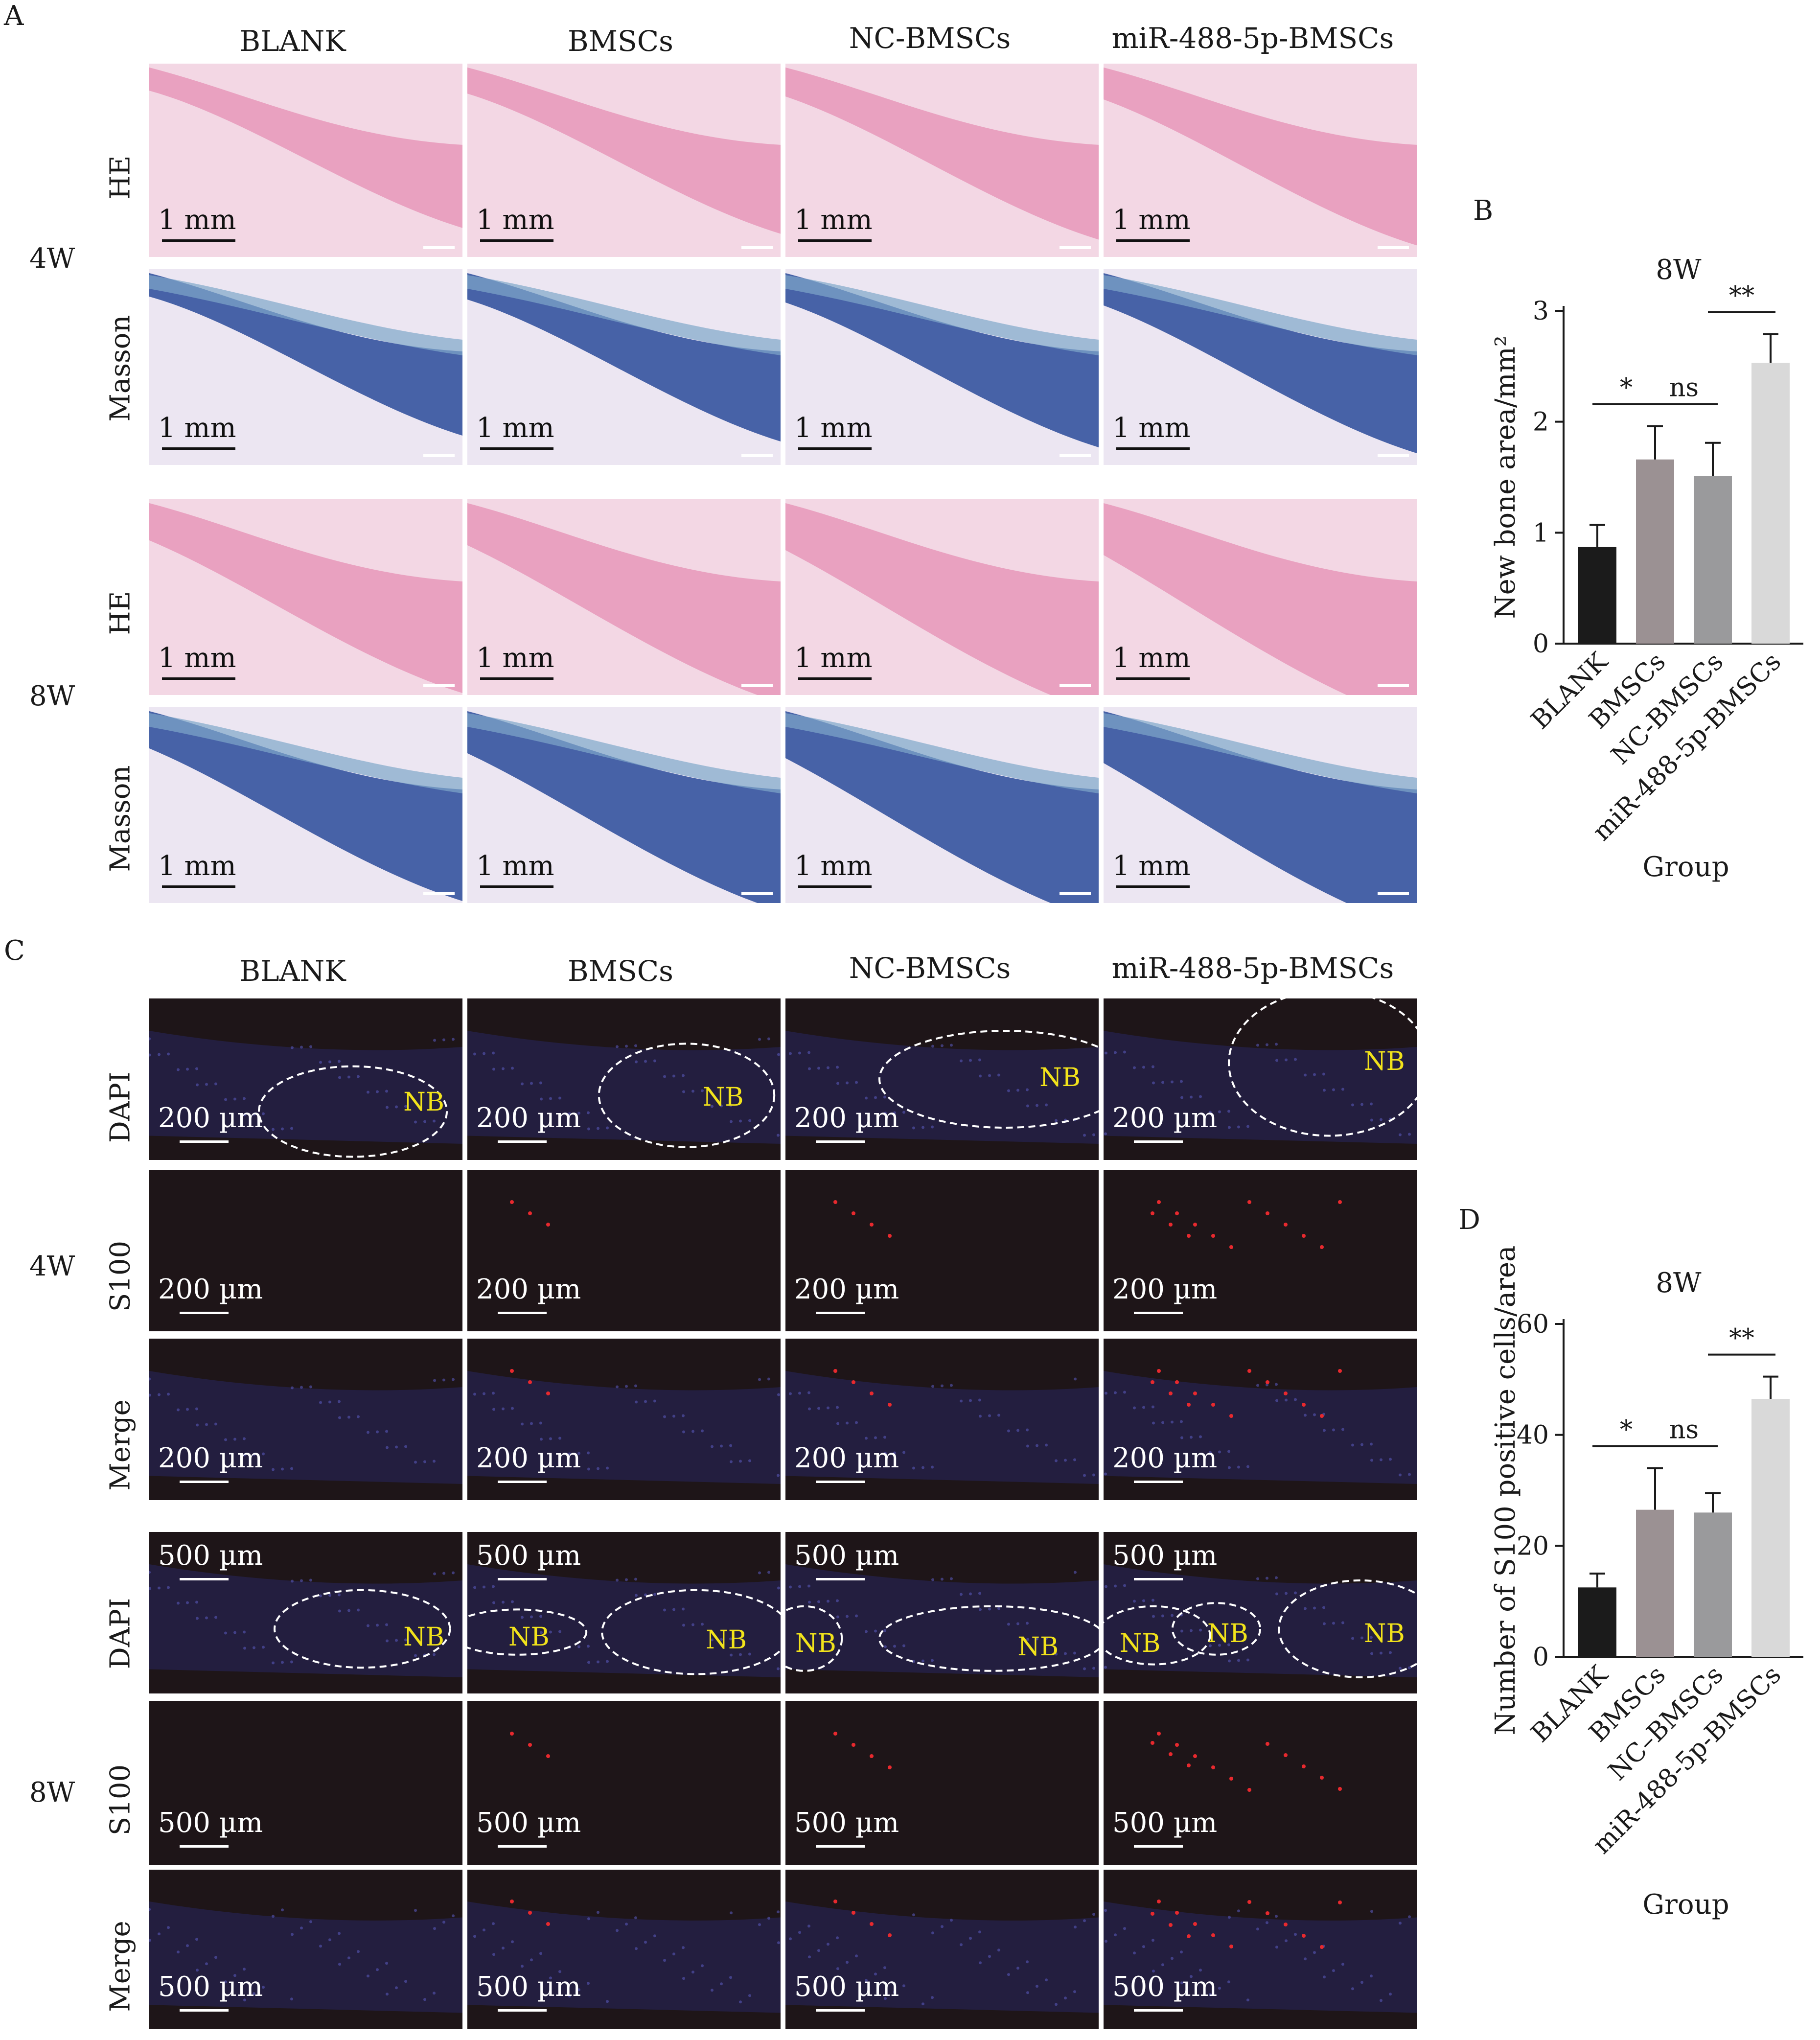  I want to click on chart-d-ytick-label: 40, so click(1533, 1435).